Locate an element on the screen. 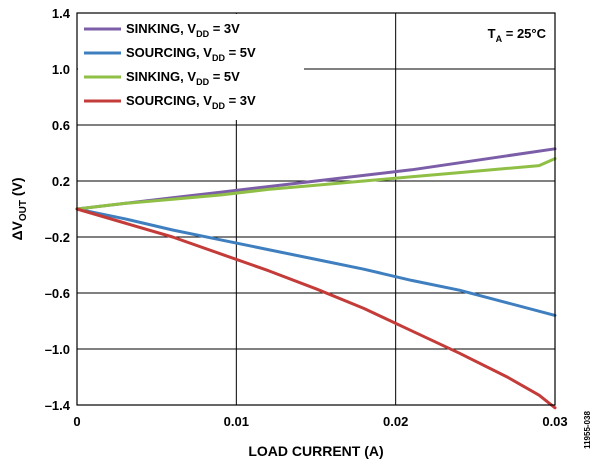 The height and width of the screenshot is (467, 595). figure-side-note: 11955-038 is located at coordinates (587, 430).